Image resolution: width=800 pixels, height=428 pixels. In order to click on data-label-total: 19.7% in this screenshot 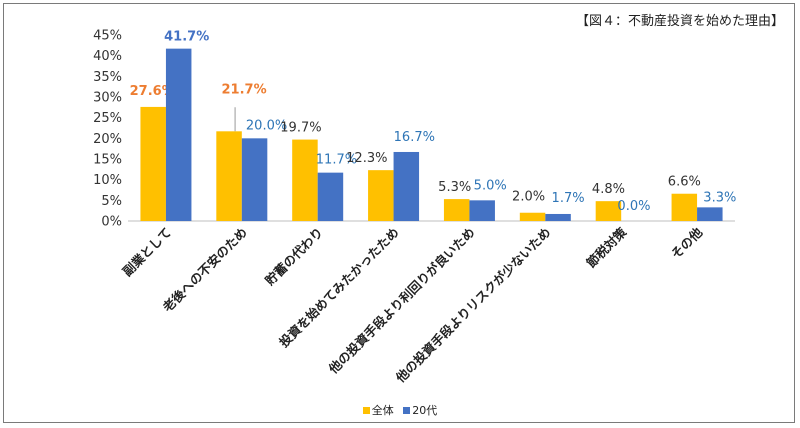, I will do `click(300, 128)`.